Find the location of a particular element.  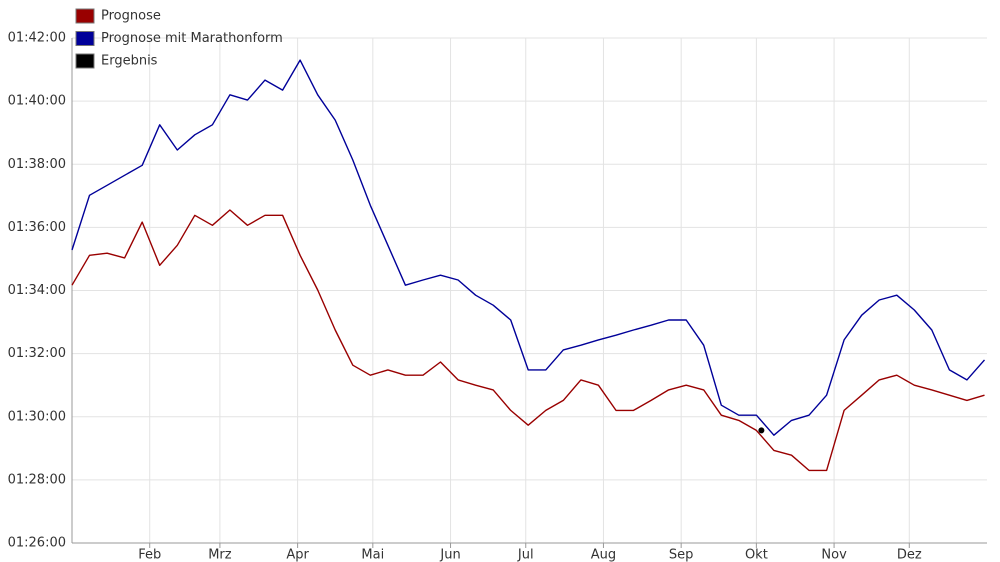

y-tick-label: 01:30:00 is located at coordinates (37, 416).